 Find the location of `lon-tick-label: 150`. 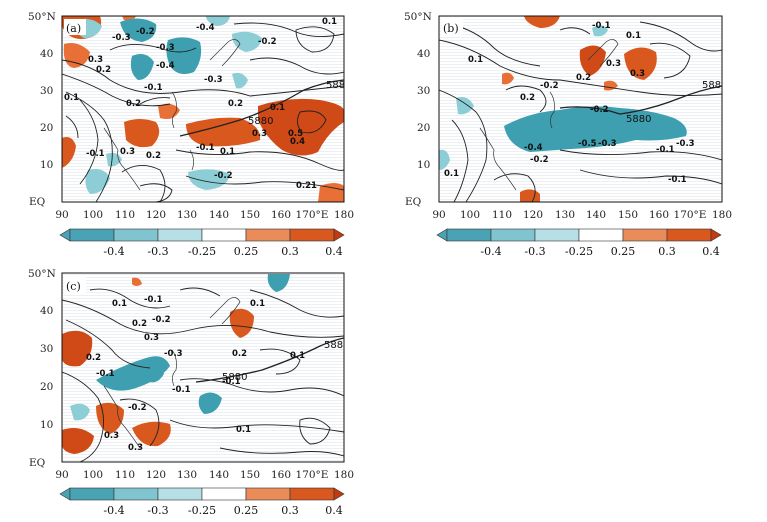

lon-tick-label: 150 is located at coordinates (628, 215).